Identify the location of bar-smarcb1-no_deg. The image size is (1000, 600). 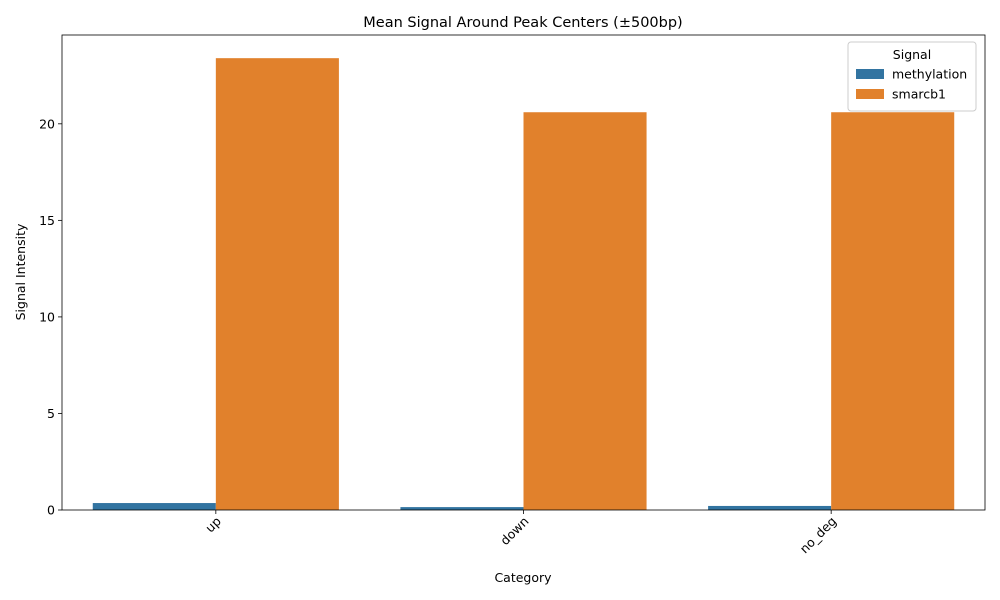
(893, 311).